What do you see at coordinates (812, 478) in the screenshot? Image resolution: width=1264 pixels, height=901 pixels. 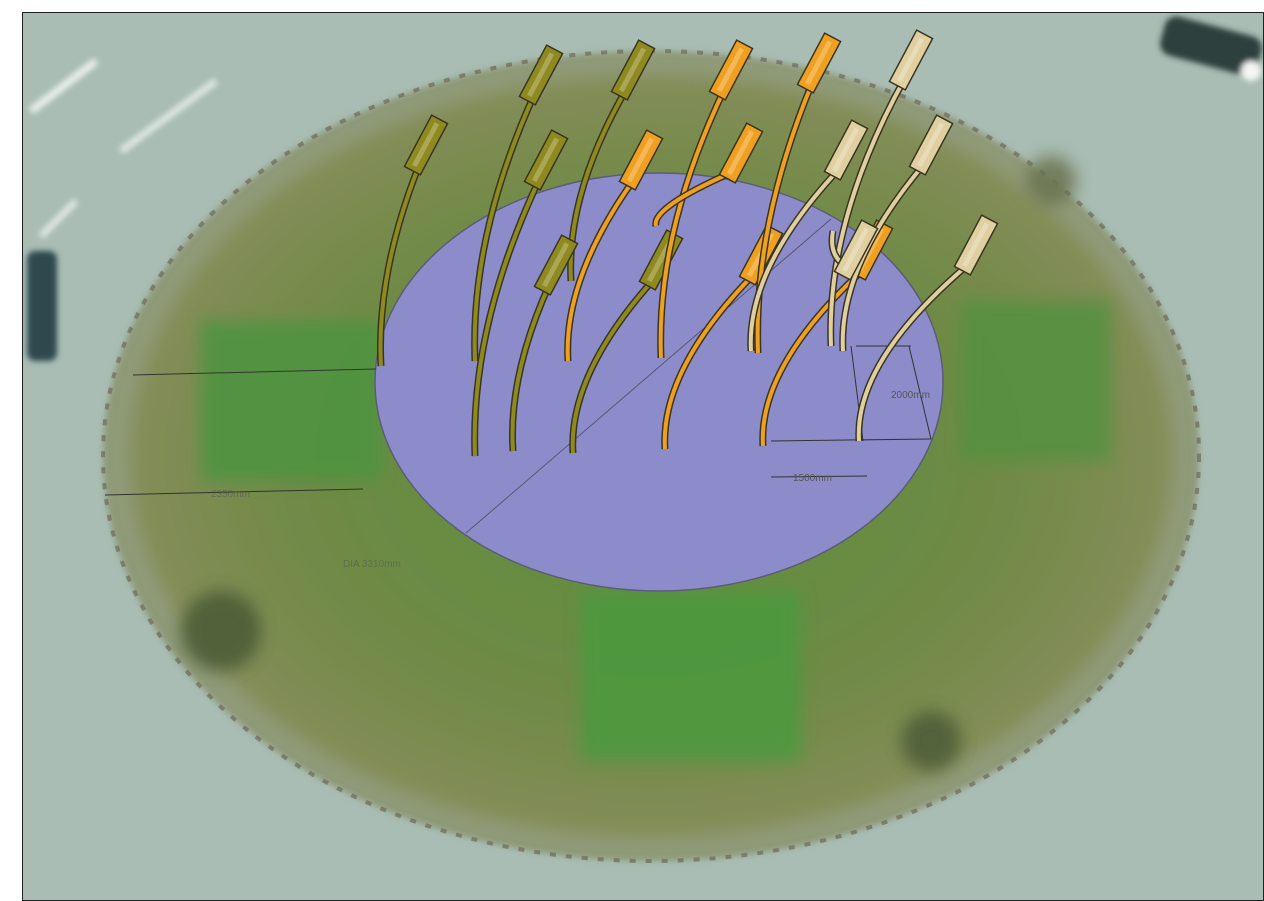 I see `spacing-dimension-label: 1500mm` at bounding box center [812, 478].